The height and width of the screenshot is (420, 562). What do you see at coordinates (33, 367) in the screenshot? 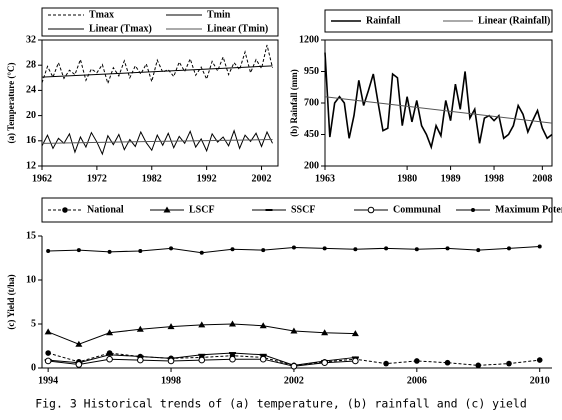
I see `y-tick-label: 0` at bounding box center [33, 367].